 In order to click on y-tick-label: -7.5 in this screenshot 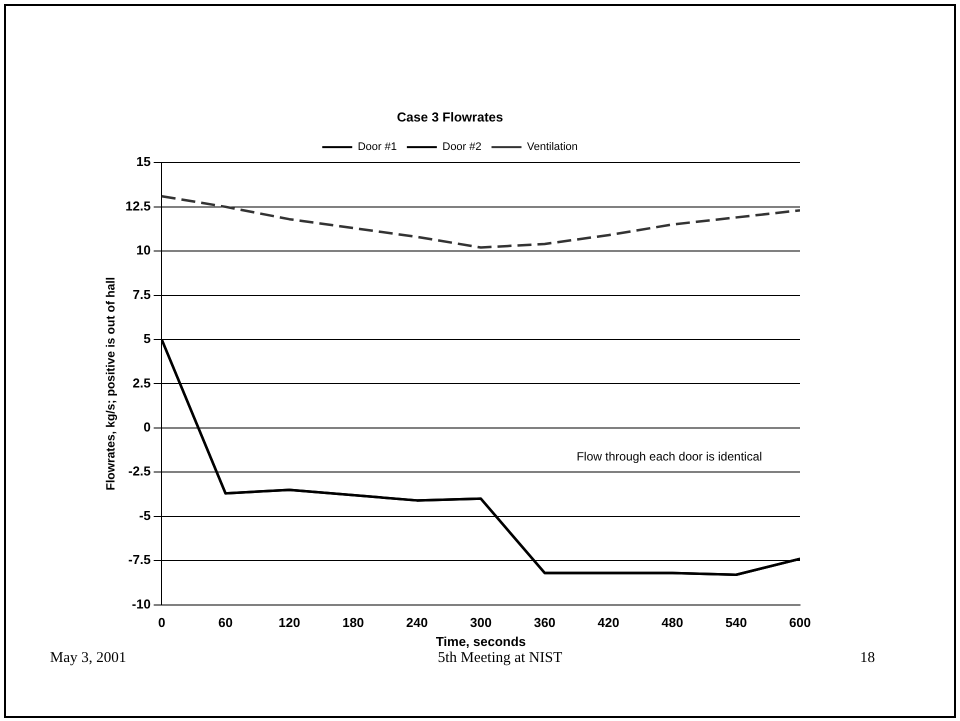, I will do `click(139, 560)`.